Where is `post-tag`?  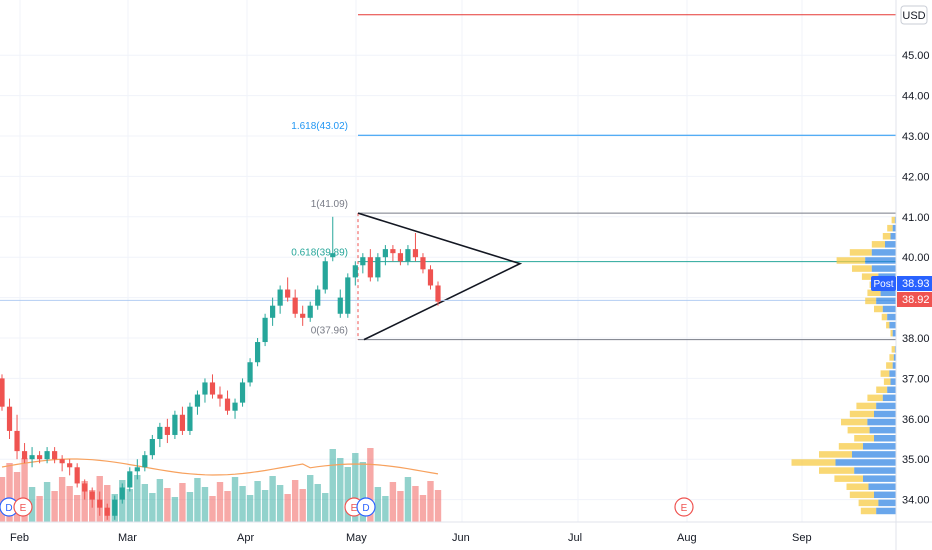
post-tag is located at coordinates (883, 283).